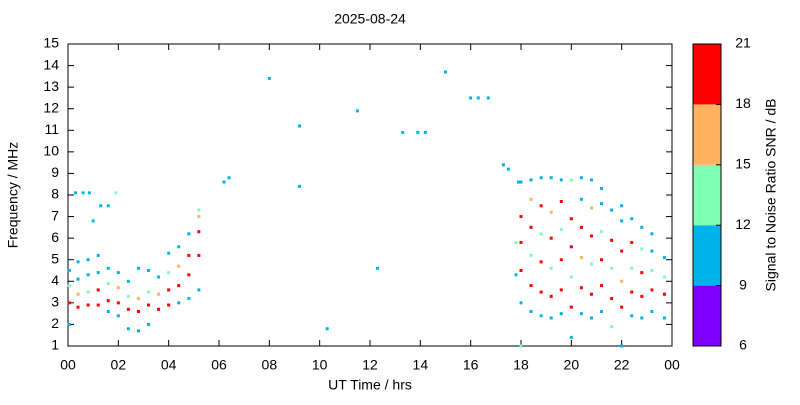  I want to click on y-tick-label: 5, so click(55, 258).